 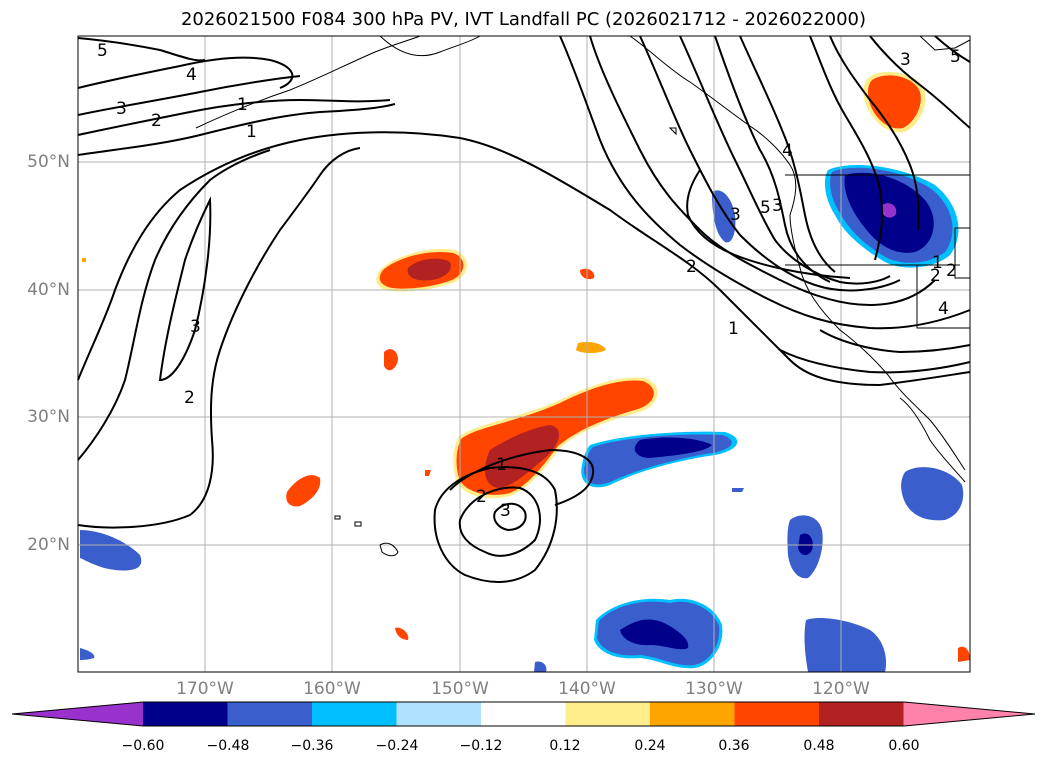 What do you see at coordinates (228, 746) in the screenshot?
I see `colorbar-tick-label: −0.48` at bounding box center [228, 746].